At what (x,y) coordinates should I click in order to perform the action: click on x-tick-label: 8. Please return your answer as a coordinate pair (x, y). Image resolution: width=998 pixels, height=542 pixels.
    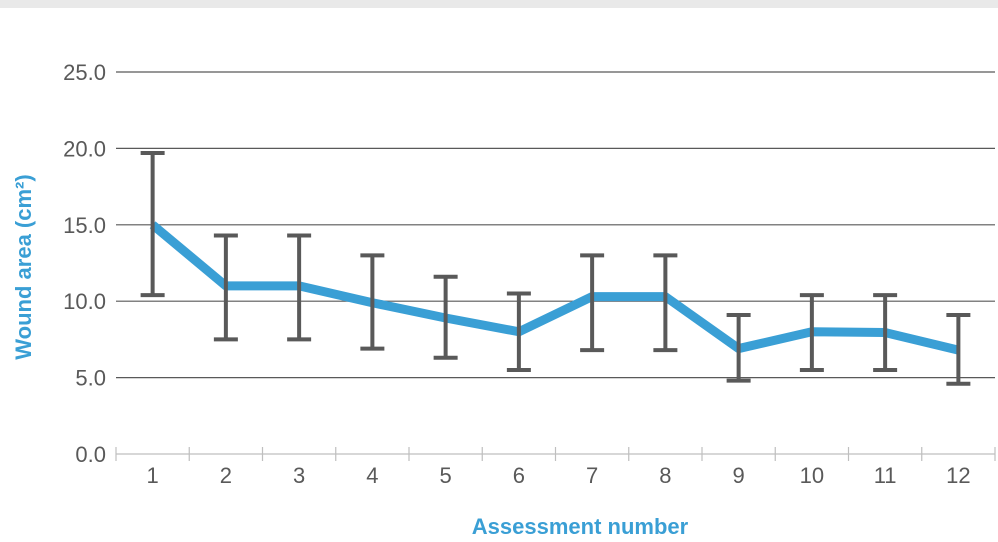
    Looking at the image, I should click on (665, 475).